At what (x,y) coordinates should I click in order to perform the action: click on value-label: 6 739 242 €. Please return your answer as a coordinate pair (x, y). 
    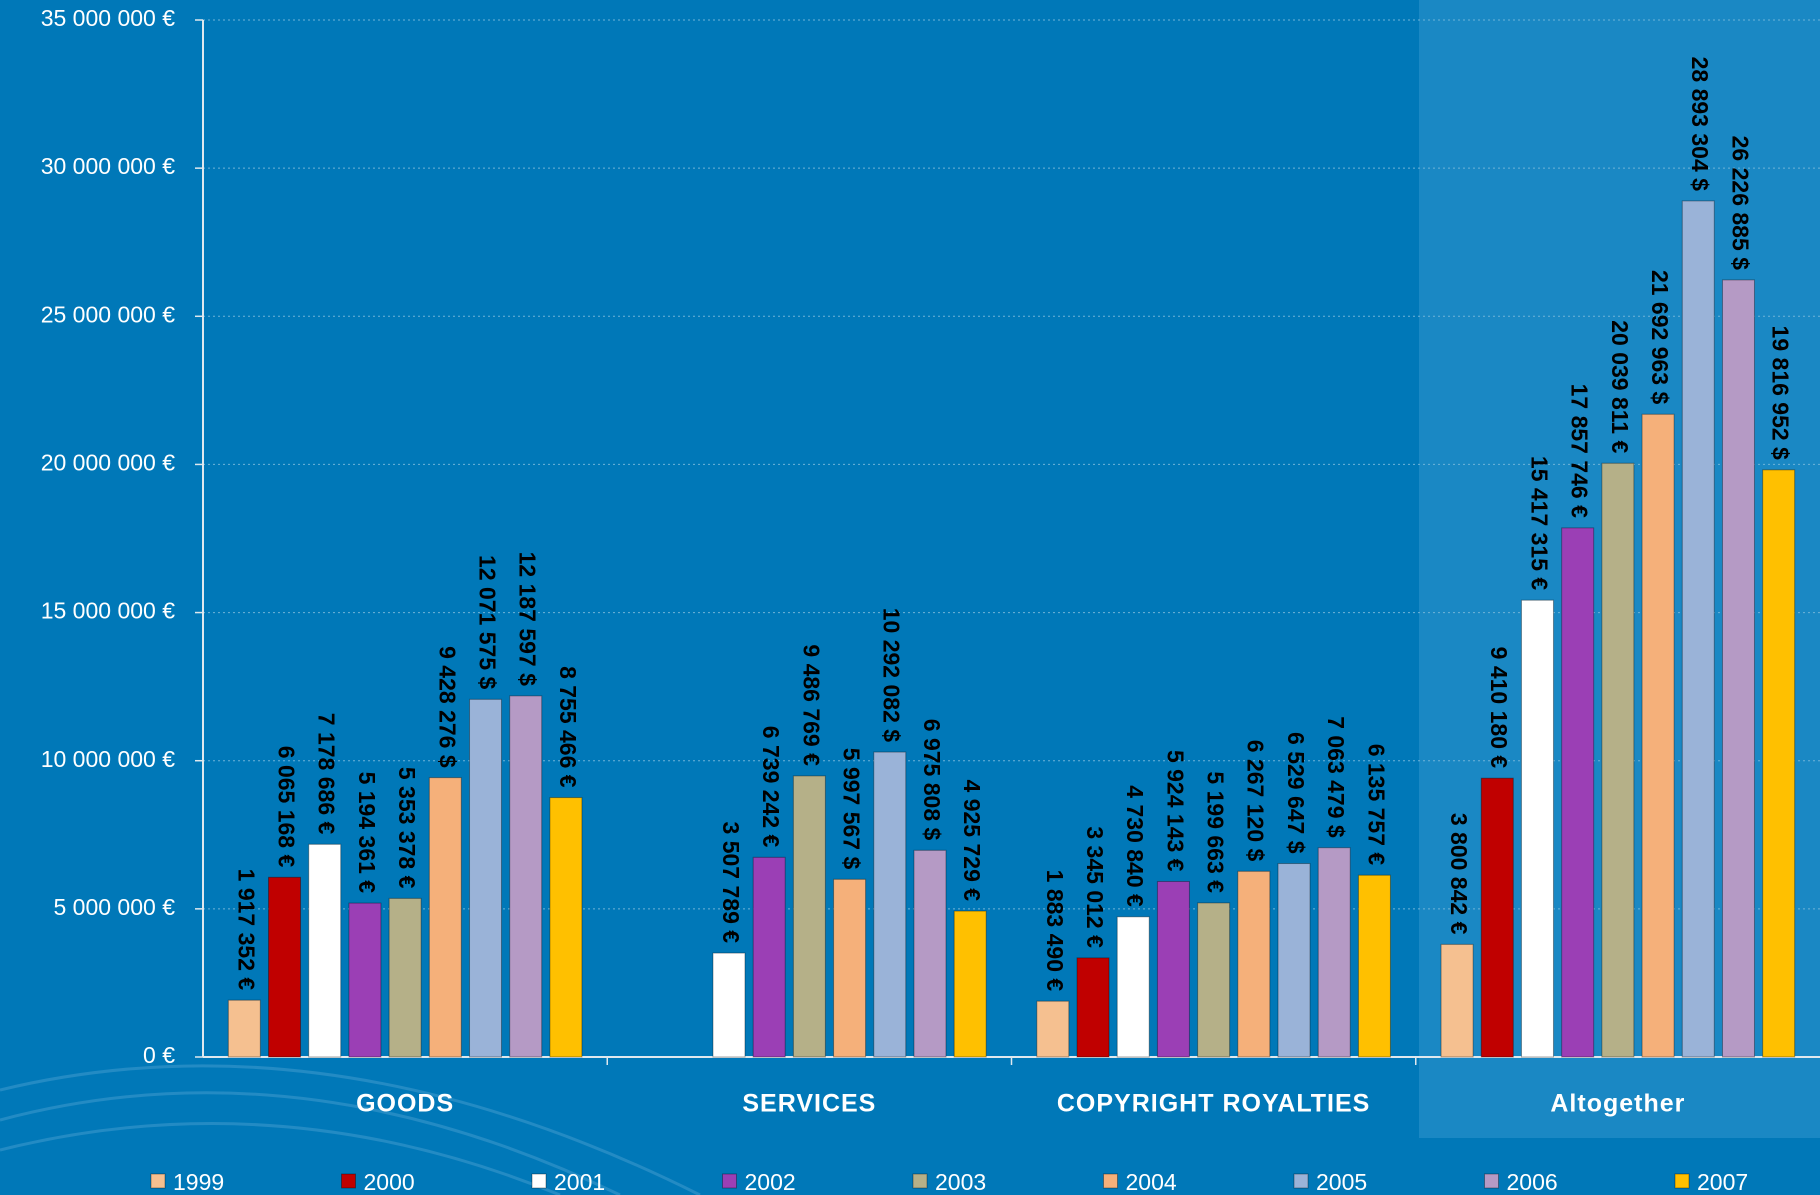
    Looking at the image, I should click on (771, 787).